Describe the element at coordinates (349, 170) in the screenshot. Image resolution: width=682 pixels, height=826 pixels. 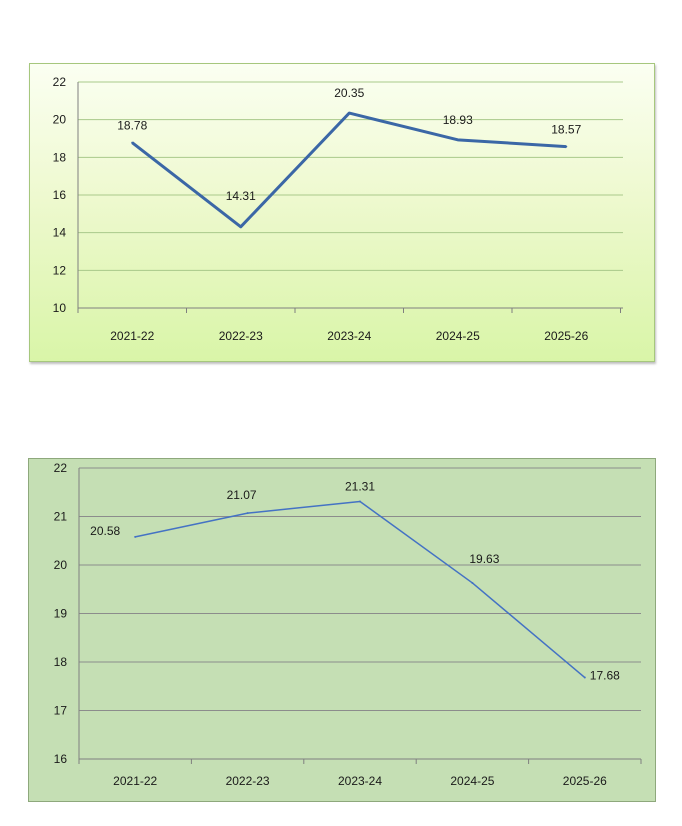
I see `series-line-top` at that location.